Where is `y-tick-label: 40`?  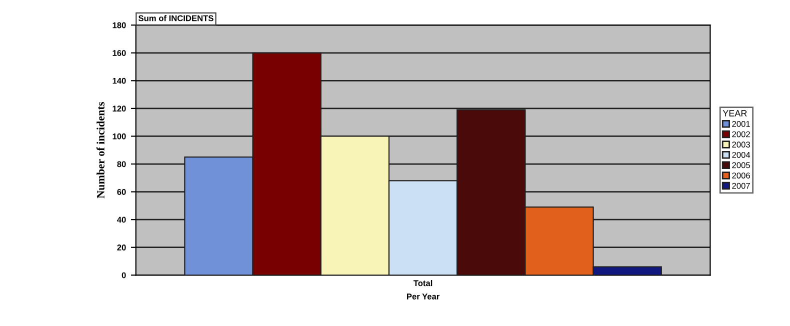 y-tick-label: 40 is located at coordinates (121, 219).